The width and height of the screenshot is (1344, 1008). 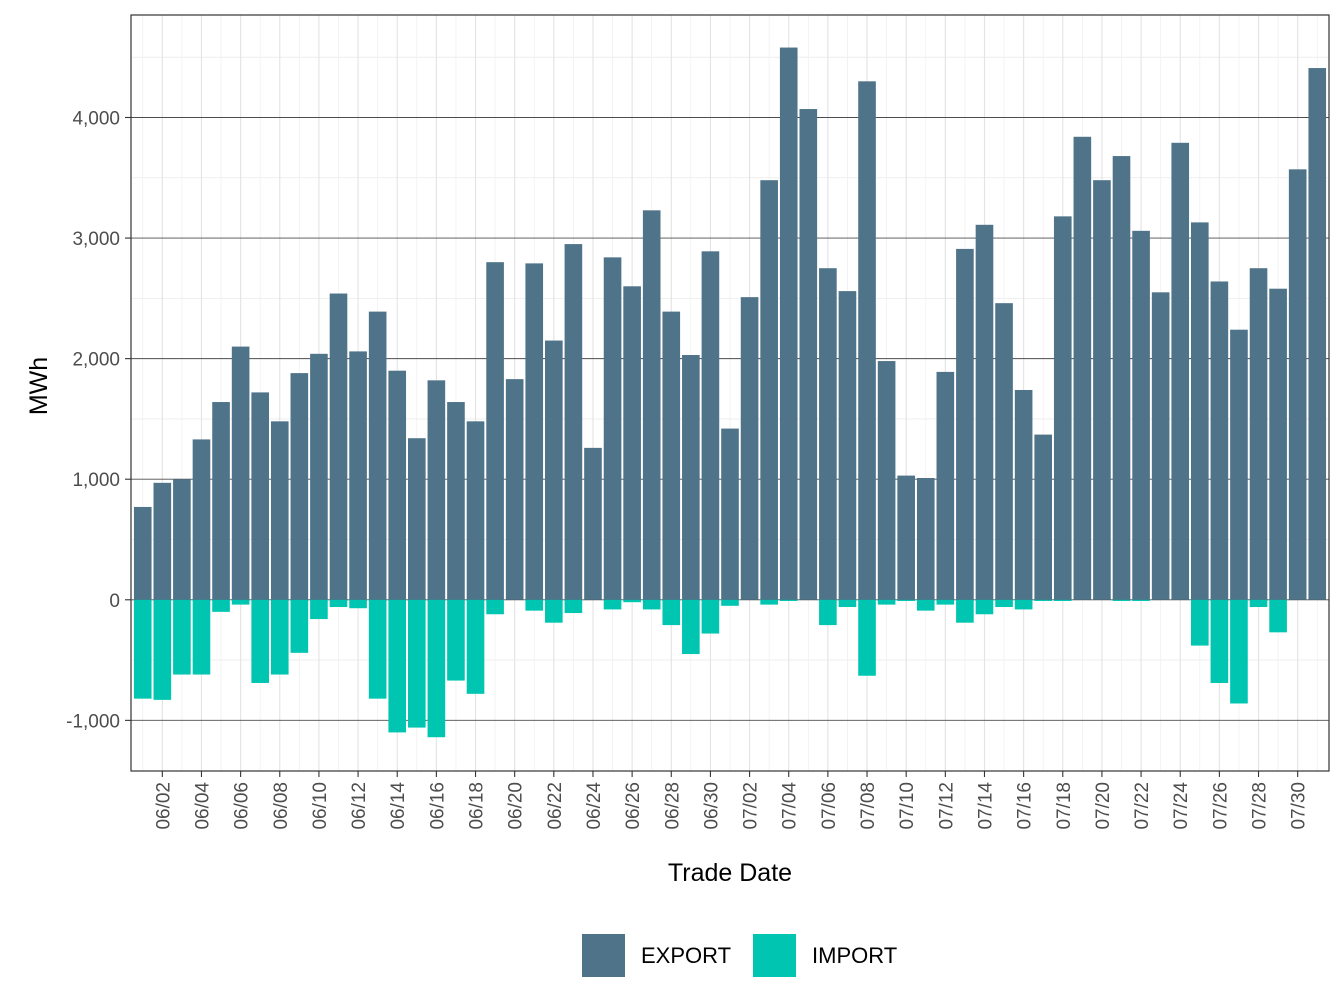 I want to click on y-tick-label: 4,000, so click(x=96, y=118).